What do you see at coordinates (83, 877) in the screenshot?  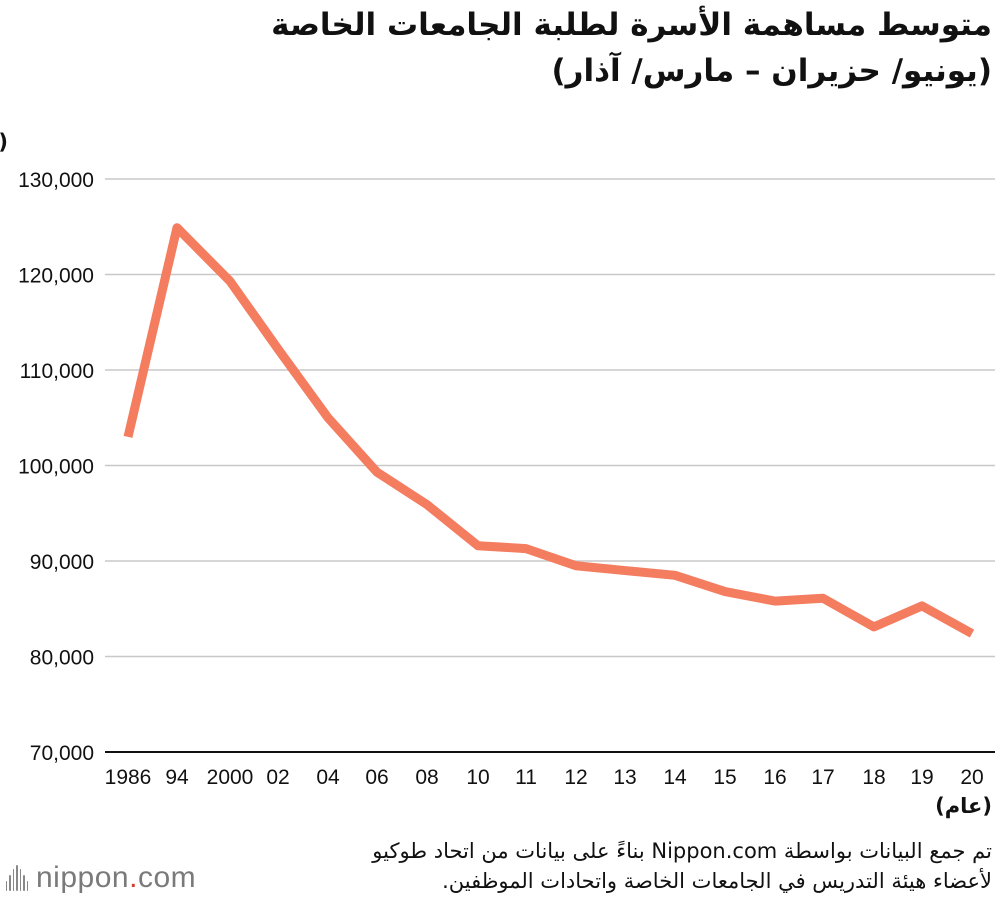 I see `logo-main-text: nippon` at bounding box center [83, 877].